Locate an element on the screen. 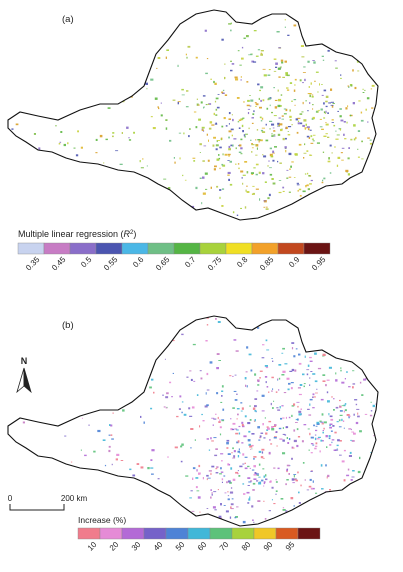 The height and width of the screenshot is (572, 403). legend-a-tick-label: 0.85 is located at coordinates (267, 264).